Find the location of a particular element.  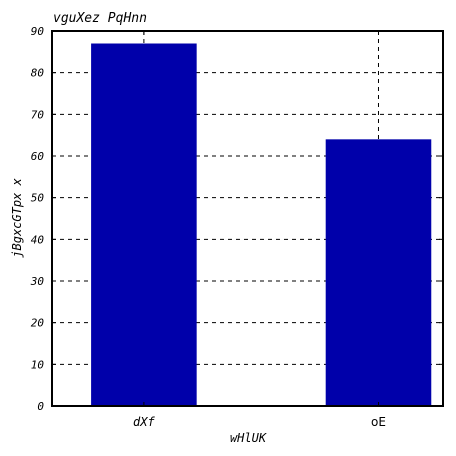

chart-title: vguXez PqHnn is located at coordinates (100, 18).